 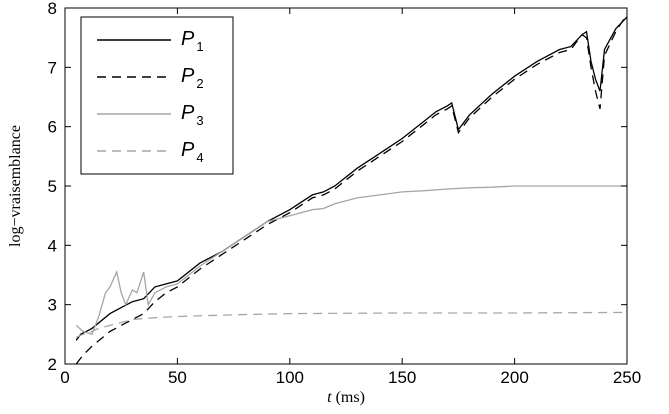 I want to click on x-tick-label: 200, so click(x=514, y=377).